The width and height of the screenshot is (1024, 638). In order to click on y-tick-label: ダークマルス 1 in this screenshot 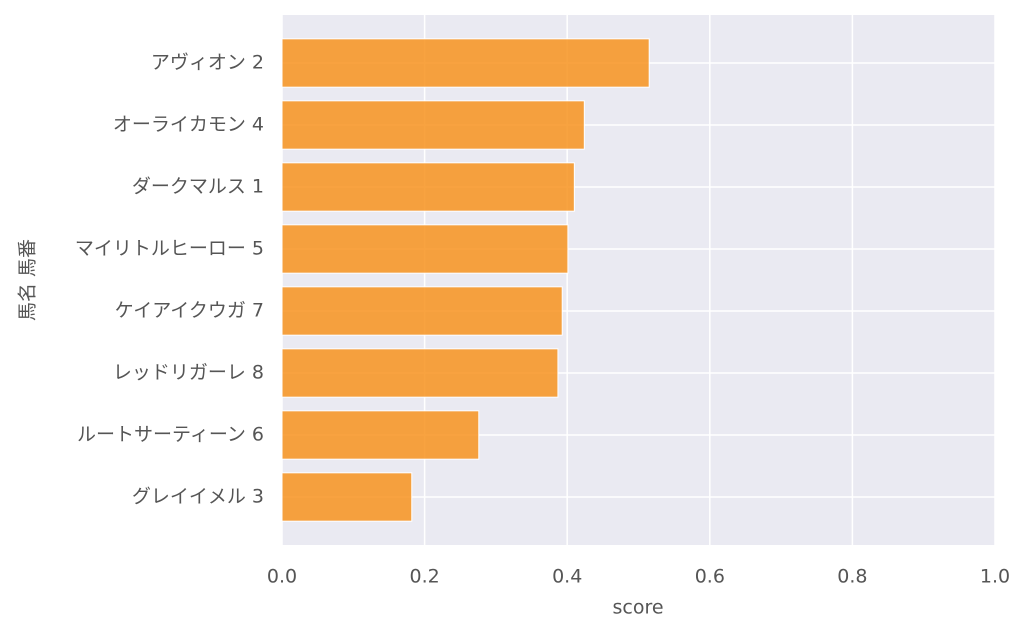, I will do `click(198, 187)`.